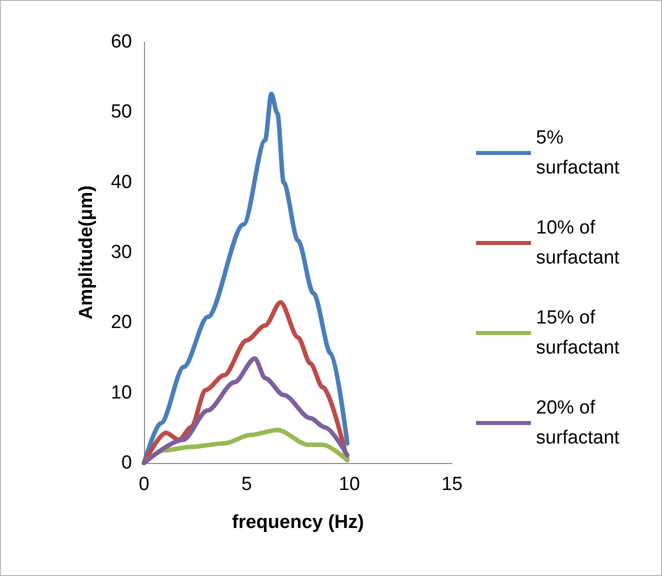 This screenshot has height=576, width=662. Describe the element at coordinates (144, 484) in the screenshot. I see `x-tick-label: 0` at that location.